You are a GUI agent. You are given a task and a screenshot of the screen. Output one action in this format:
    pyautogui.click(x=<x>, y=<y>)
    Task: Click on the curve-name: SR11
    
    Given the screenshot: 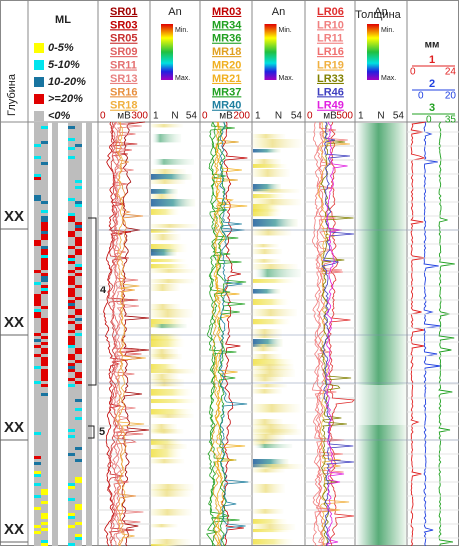 What is the action you would take?
    pyautogui.click(x=123, y=66)
    